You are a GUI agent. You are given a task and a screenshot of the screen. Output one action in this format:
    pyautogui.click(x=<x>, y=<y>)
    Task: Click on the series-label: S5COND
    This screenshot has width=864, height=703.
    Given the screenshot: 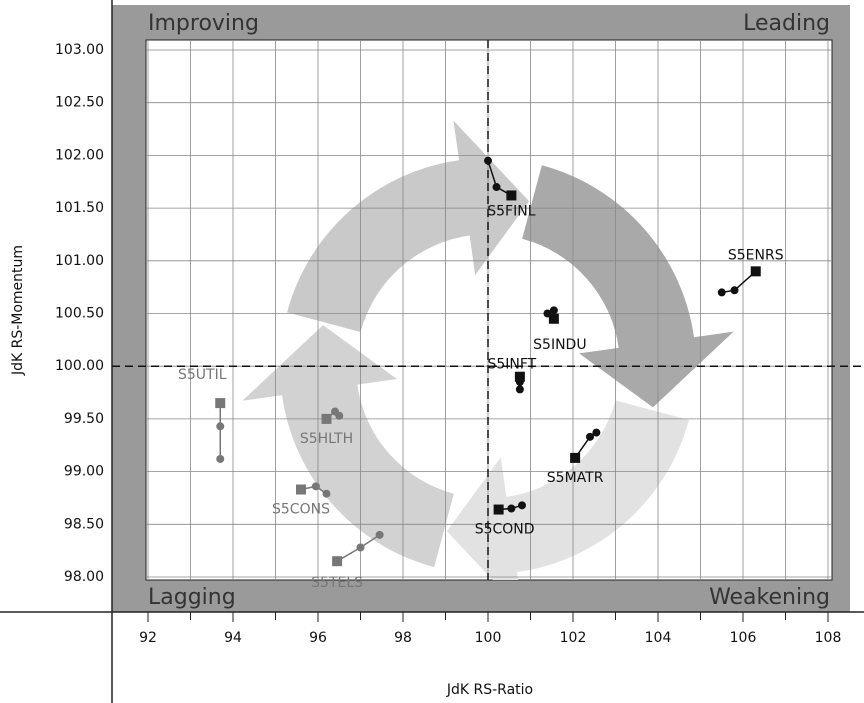 What is the action you would take?
    pyautogui.click(x=505, y=530)
    